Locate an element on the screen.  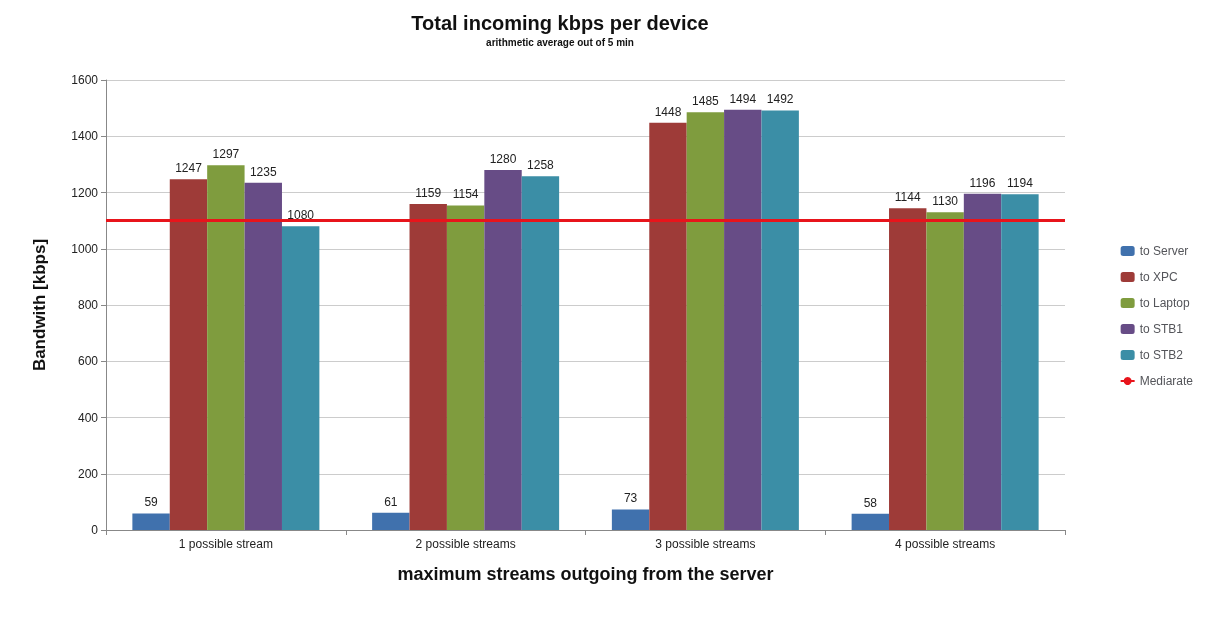
legend-label: to Server is located at coordinates (1164, 251).